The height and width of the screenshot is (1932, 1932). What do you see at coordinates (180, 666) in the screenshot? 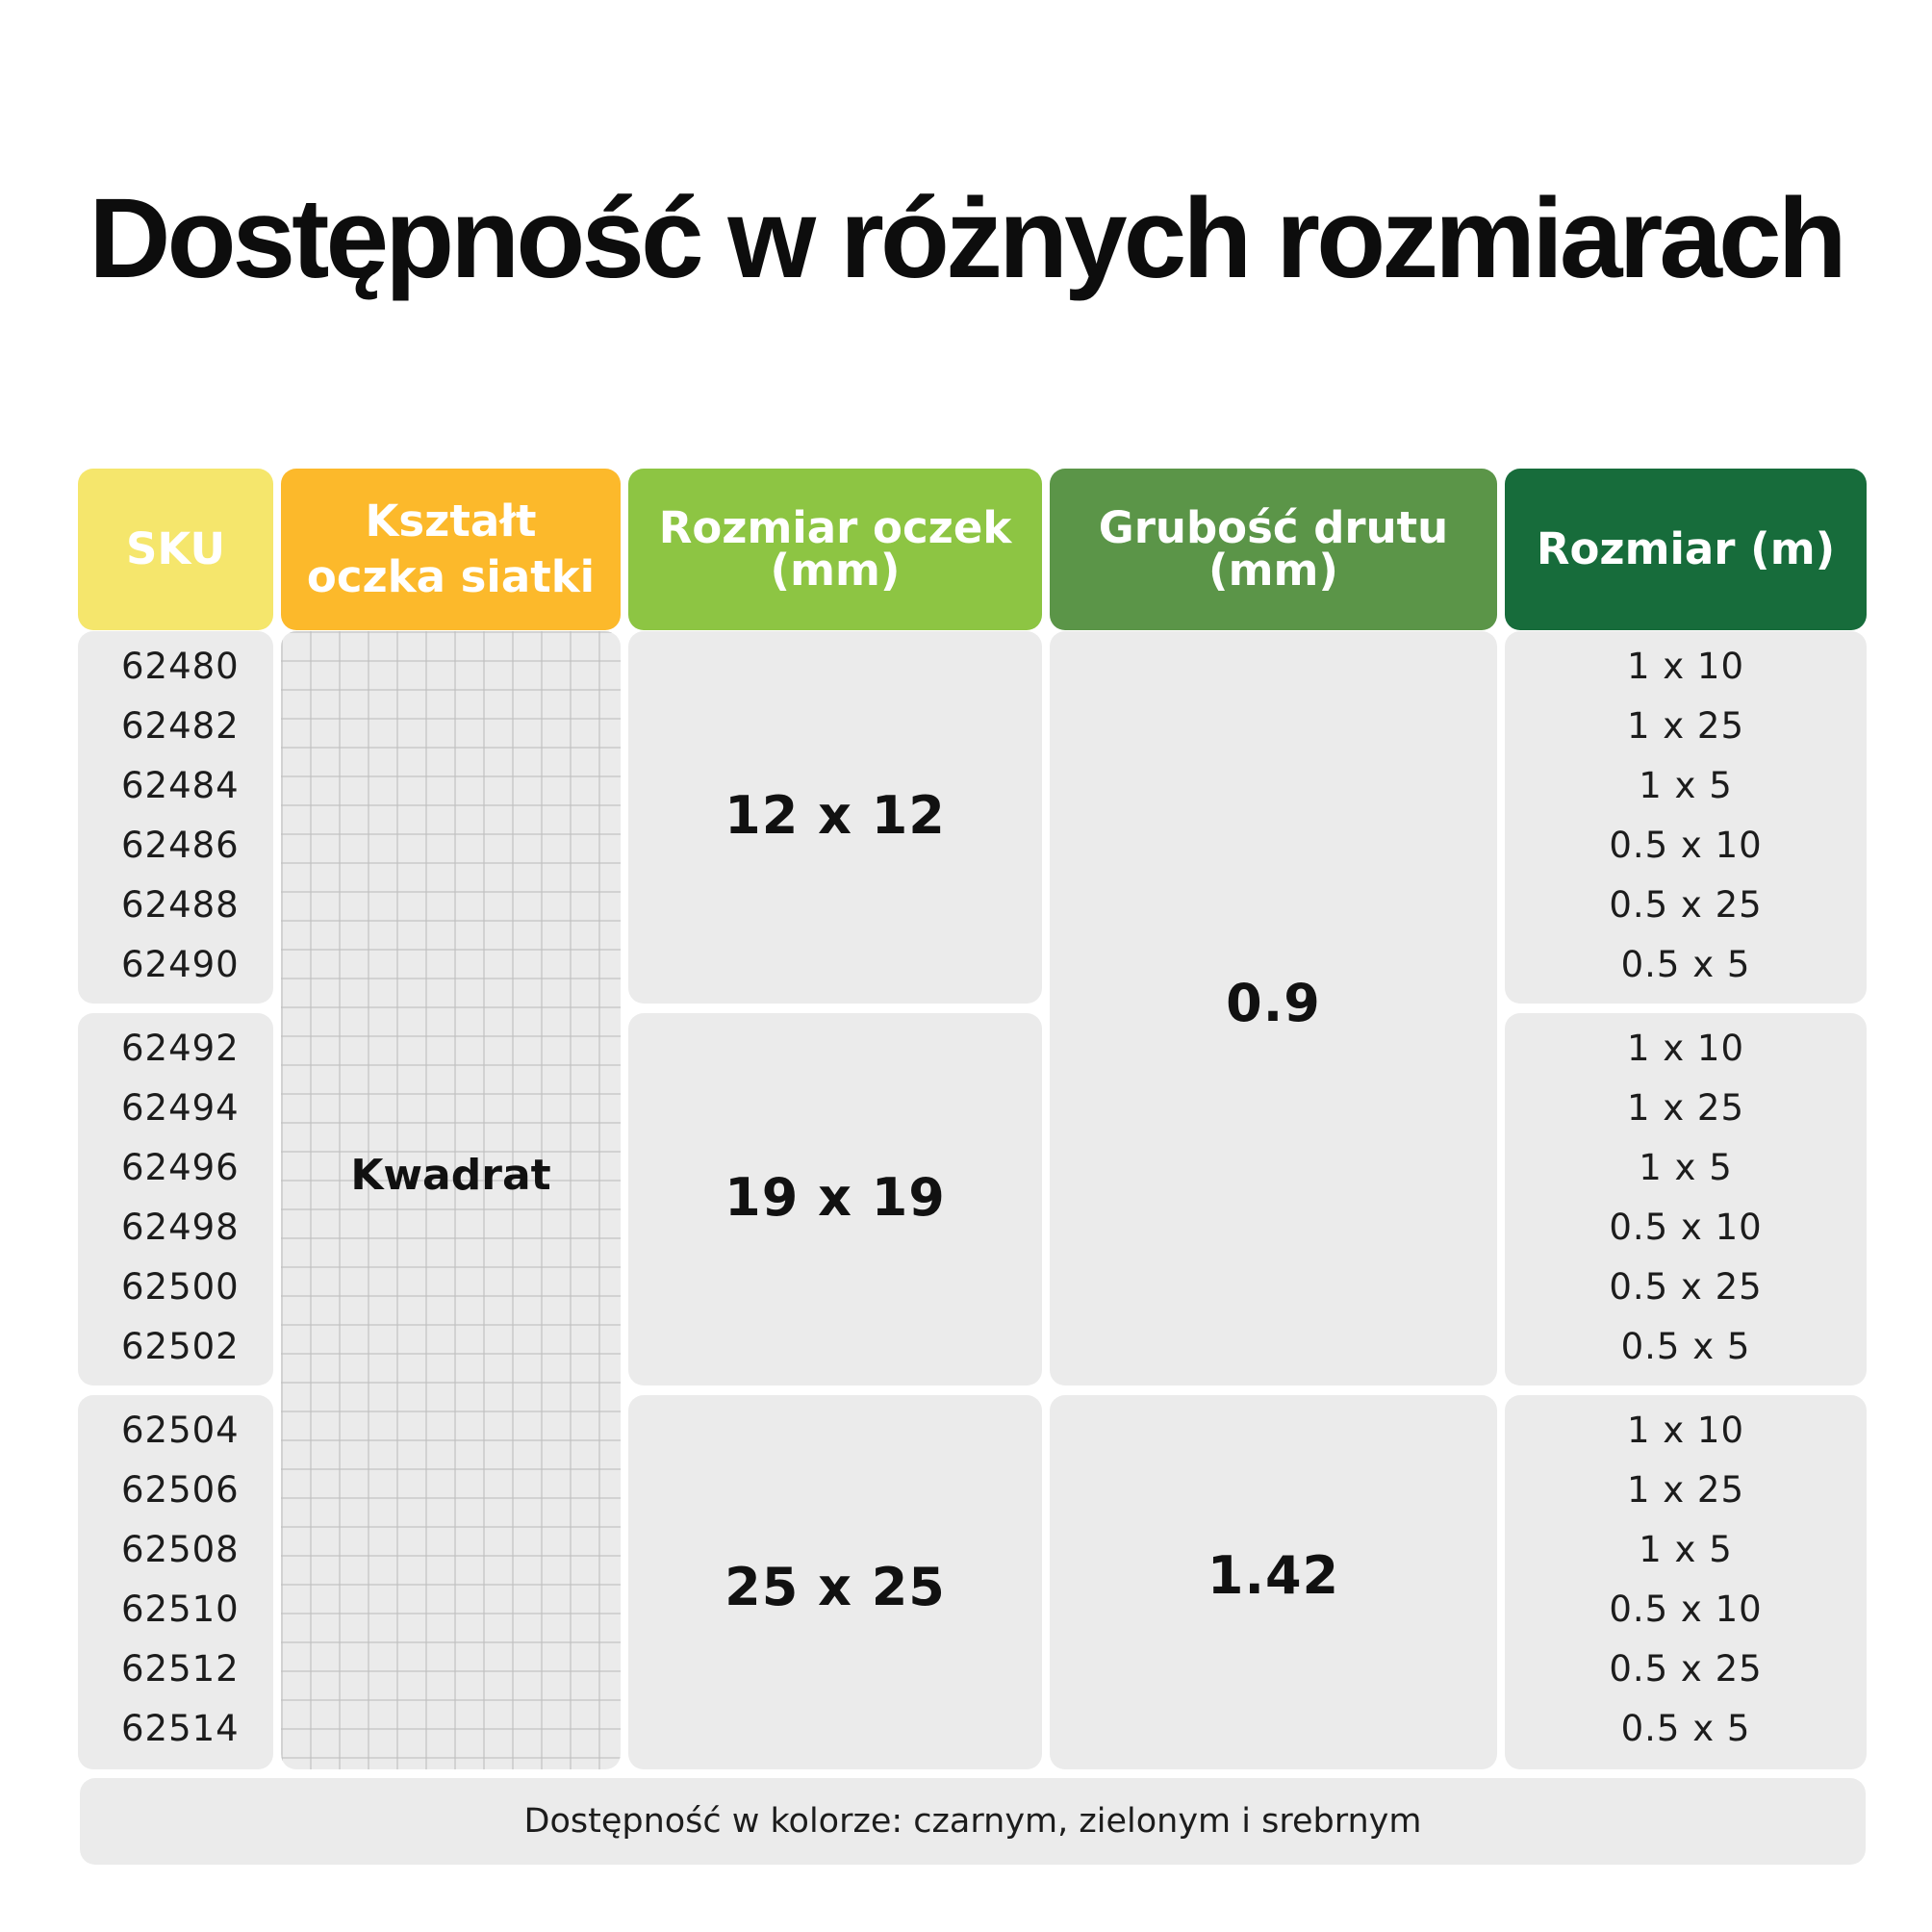
I see `sku-cell: 62480` at bounding box center [180, 666].